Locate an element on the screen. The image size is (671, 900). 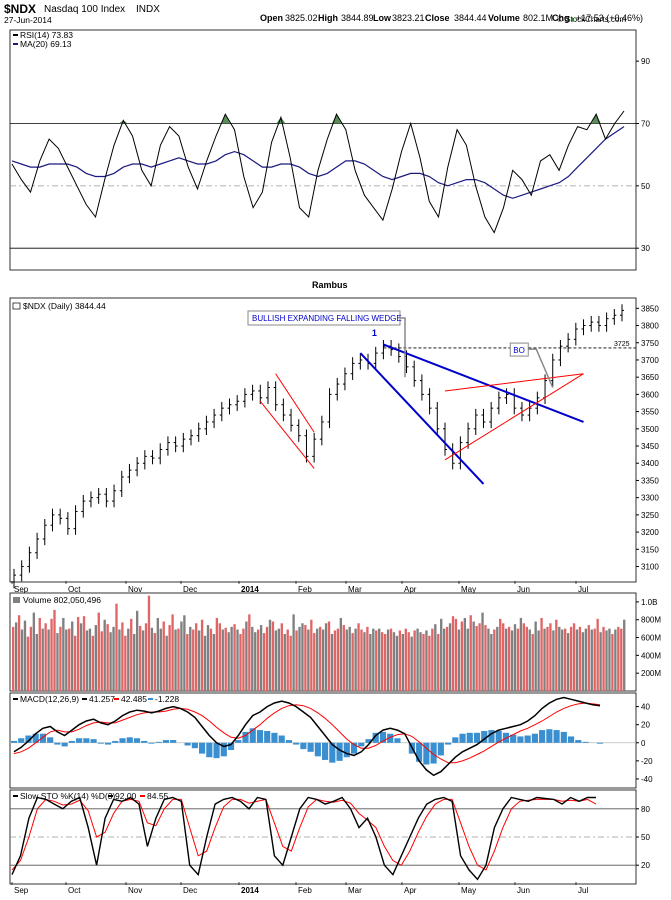
x-axis-label-0-9: Jun is located at coordinates (523, 589).